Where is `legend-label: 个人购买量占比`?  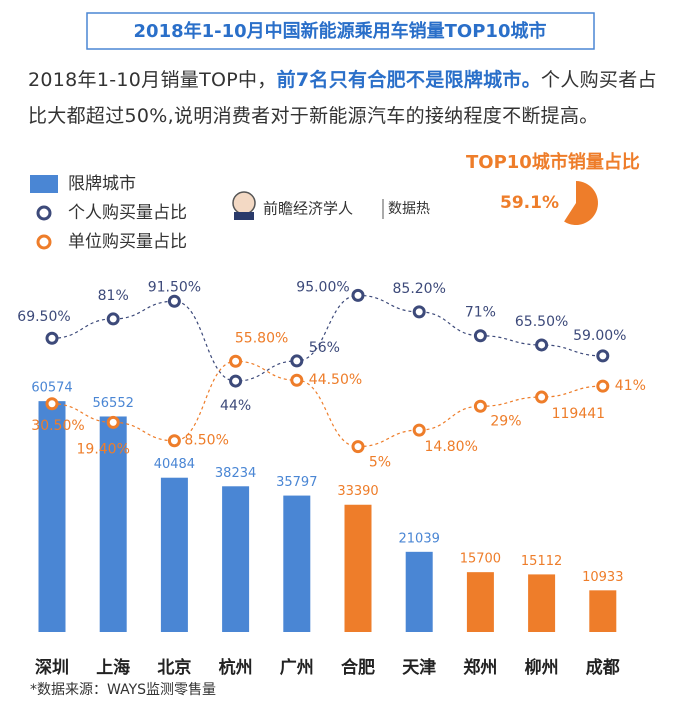 legend-label: 个人购买量占比 is located at coordinates (127, 213).